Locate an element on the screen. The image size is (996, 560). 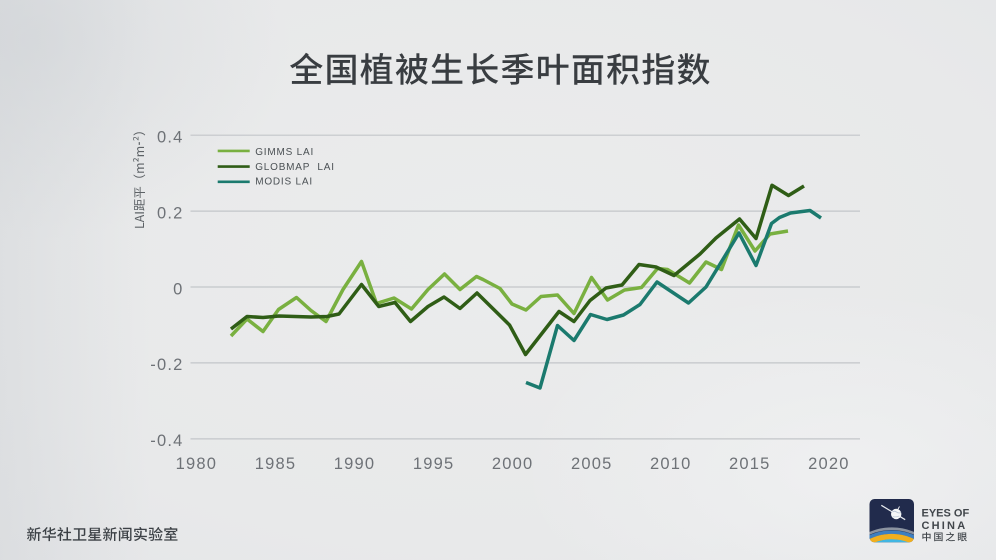
svg-text: 2005 is located at coordinates (592, 464).